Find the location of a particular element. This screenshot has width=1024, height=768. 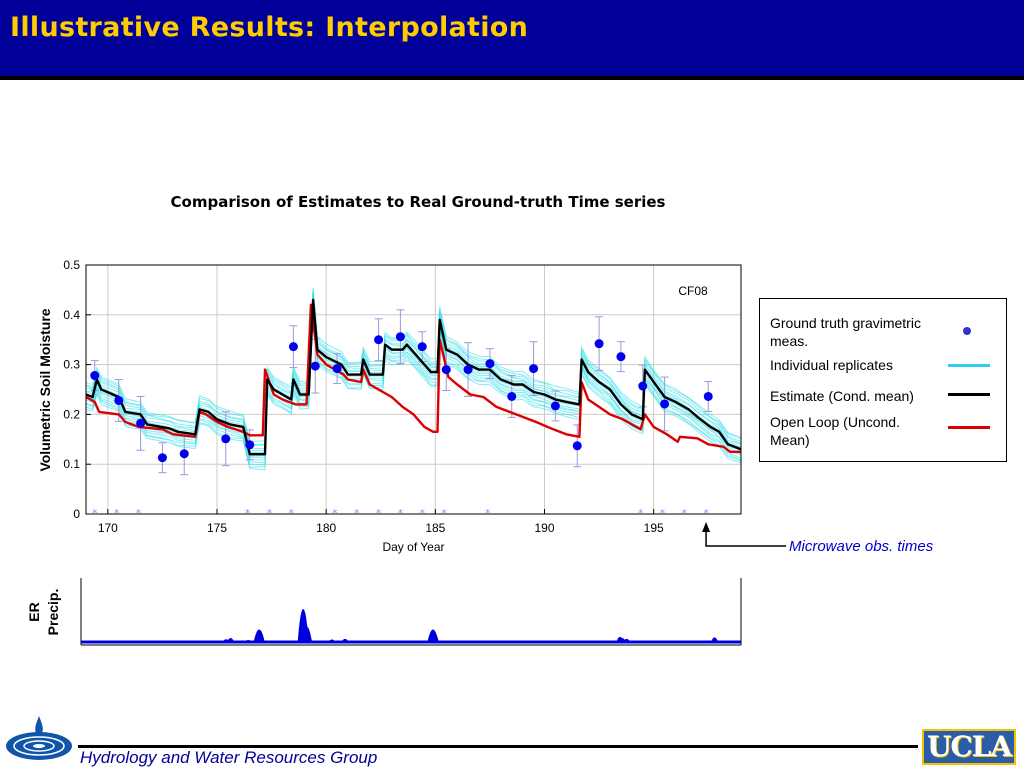

x-tick-label: 180 is located at coordinates (326, 528).